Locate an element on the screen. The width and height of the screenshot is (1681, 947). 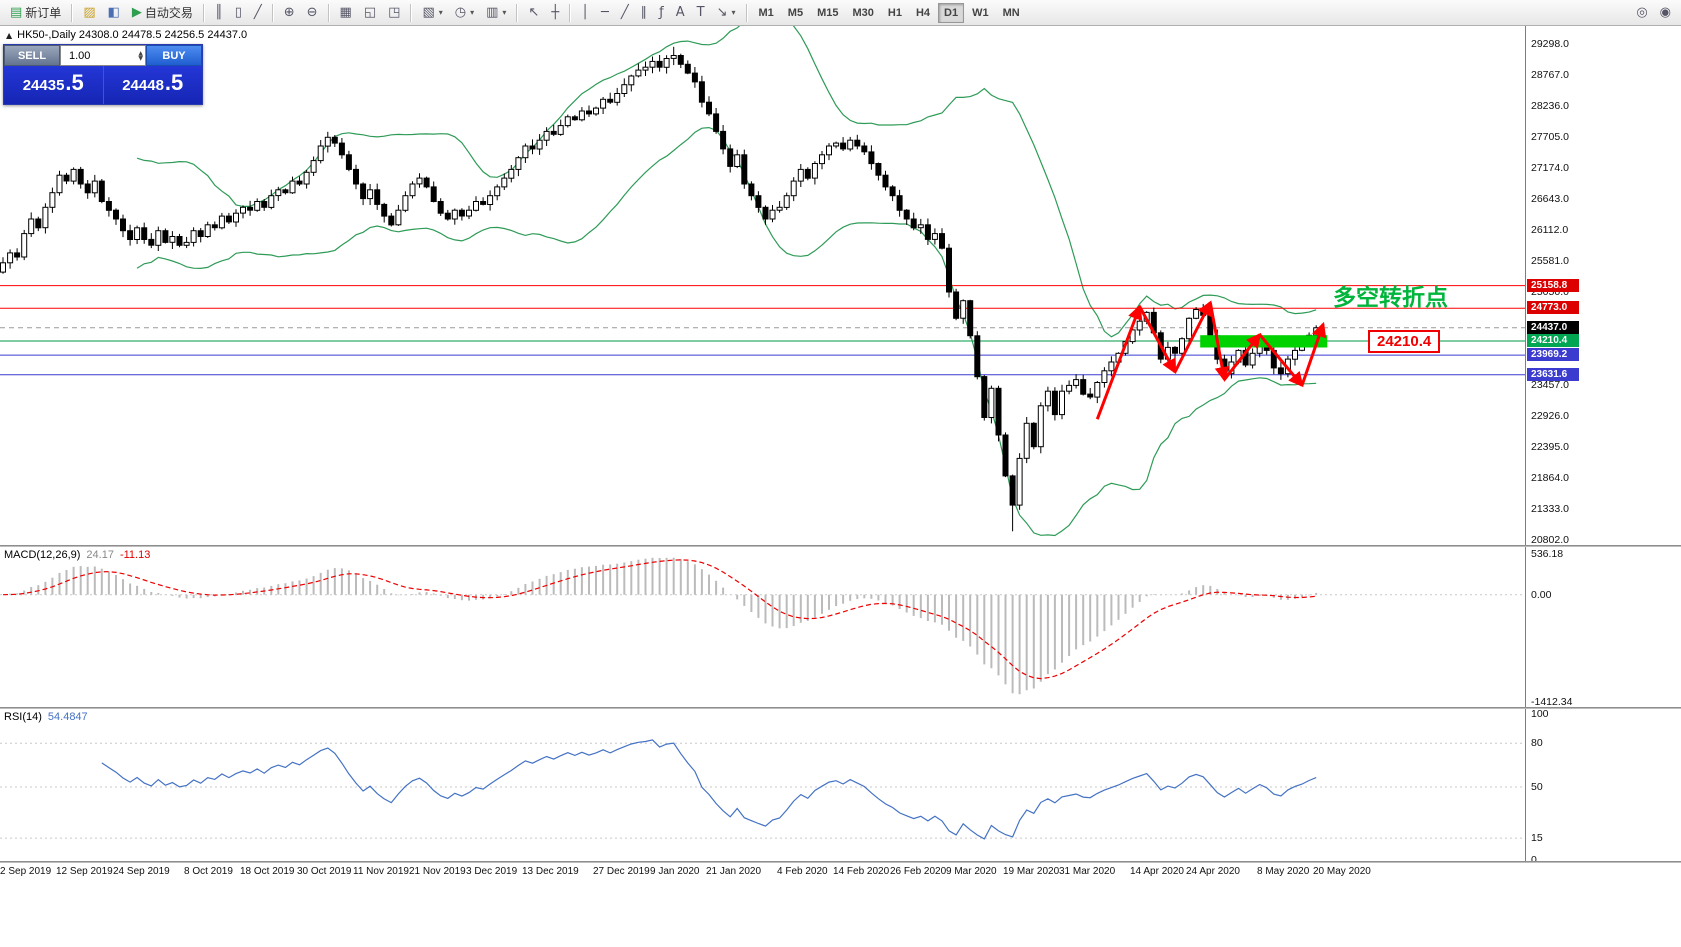
stepper-down-icon: ▼ is located at coordinates (140, 58).